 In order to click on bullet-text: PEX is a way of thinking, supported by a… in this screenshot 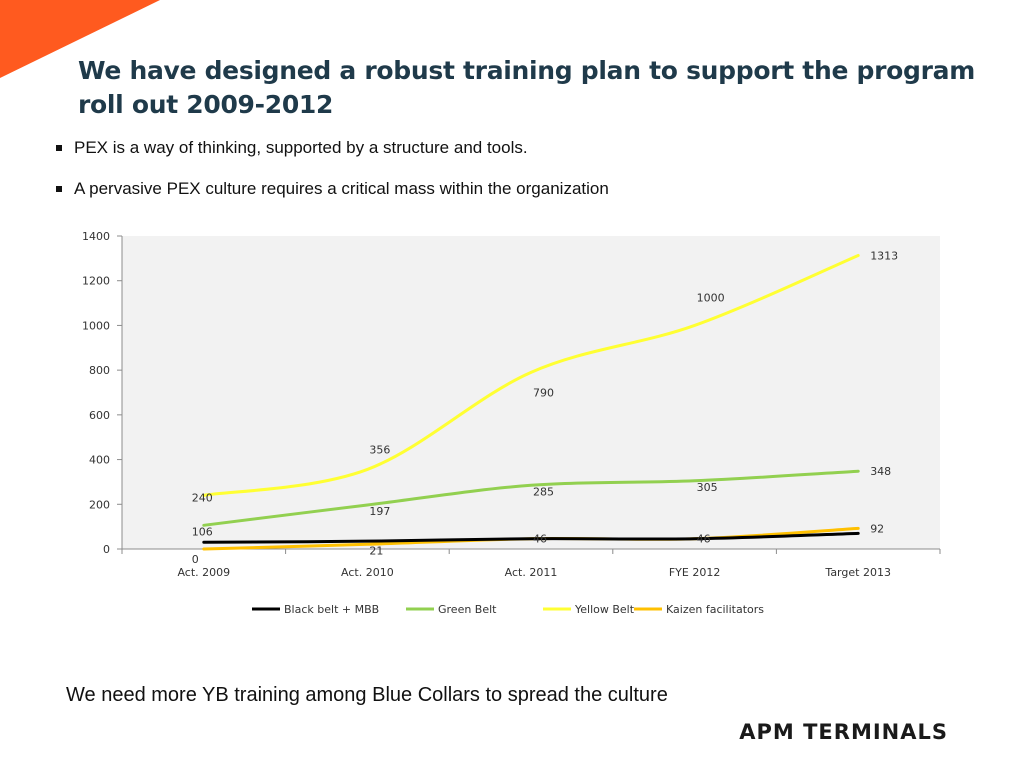, I will do `click(301, 147)`.